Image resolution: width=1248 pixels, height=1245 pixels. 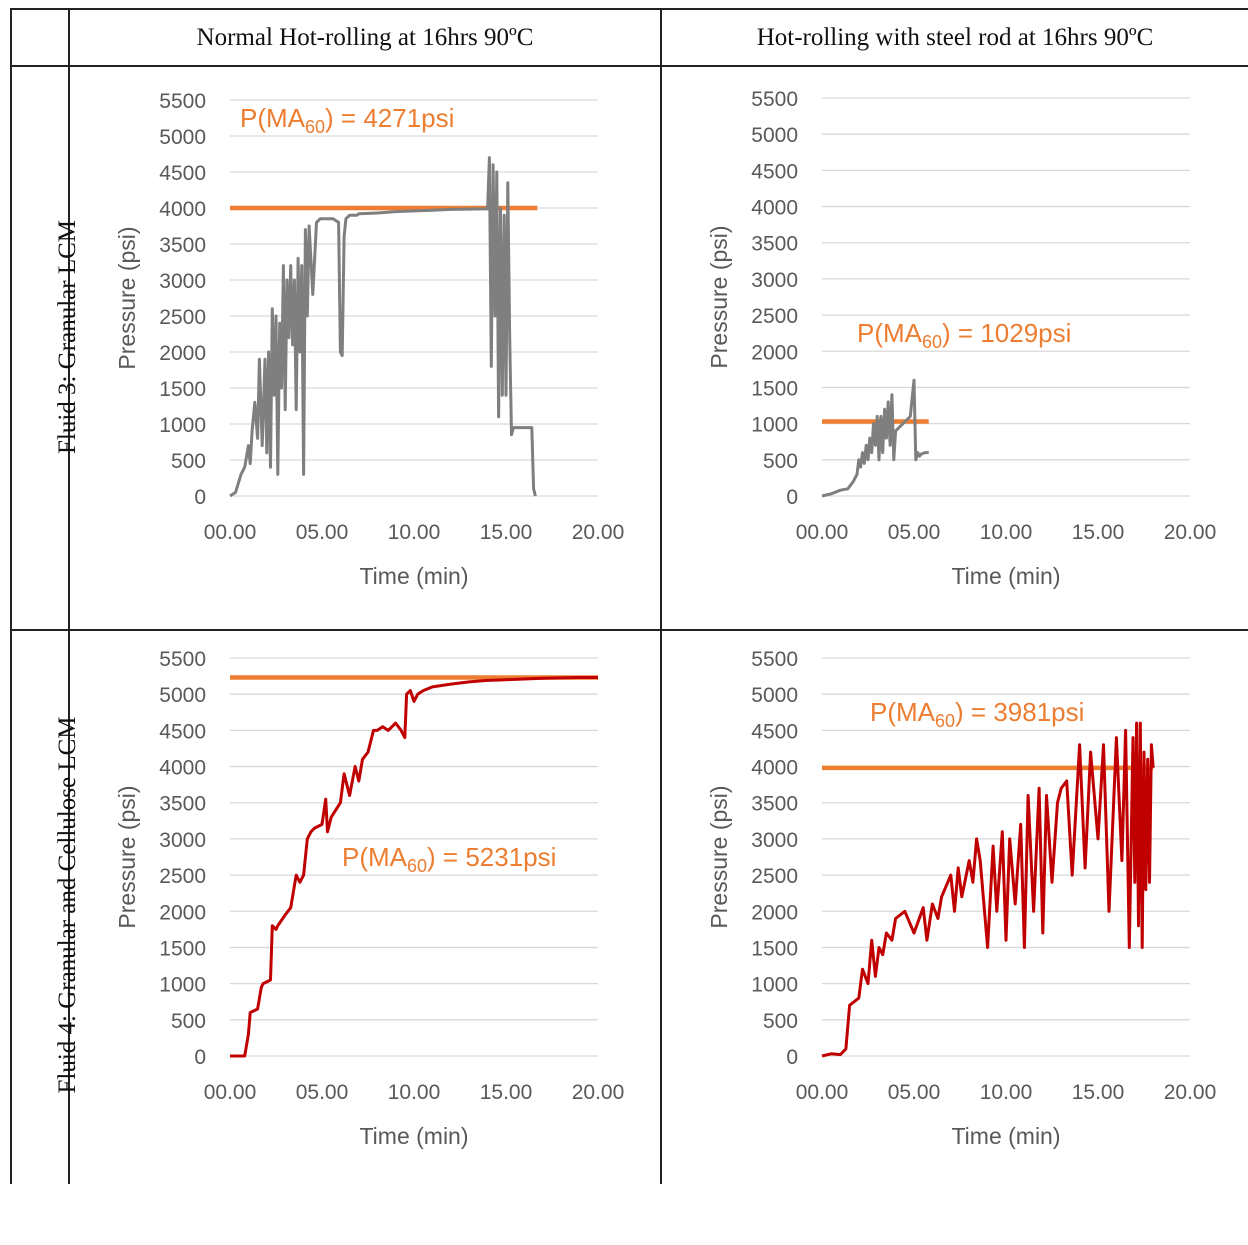 What do you see at coordinates (955, 37) in the screenshot?
I see `column-header-steel-rod: Hot-rolling with steel rod at 16hrs 90ºC` at bounding box center [955, 37].